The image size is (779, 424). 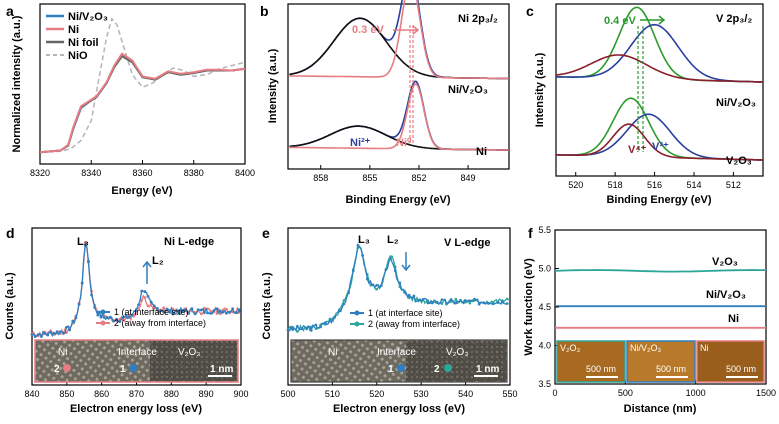 What do you see at coordinates (660, 409) in the screenshot?
I see `x-axis-label-f: Distance (nm)` at bounding box center [660, 409].